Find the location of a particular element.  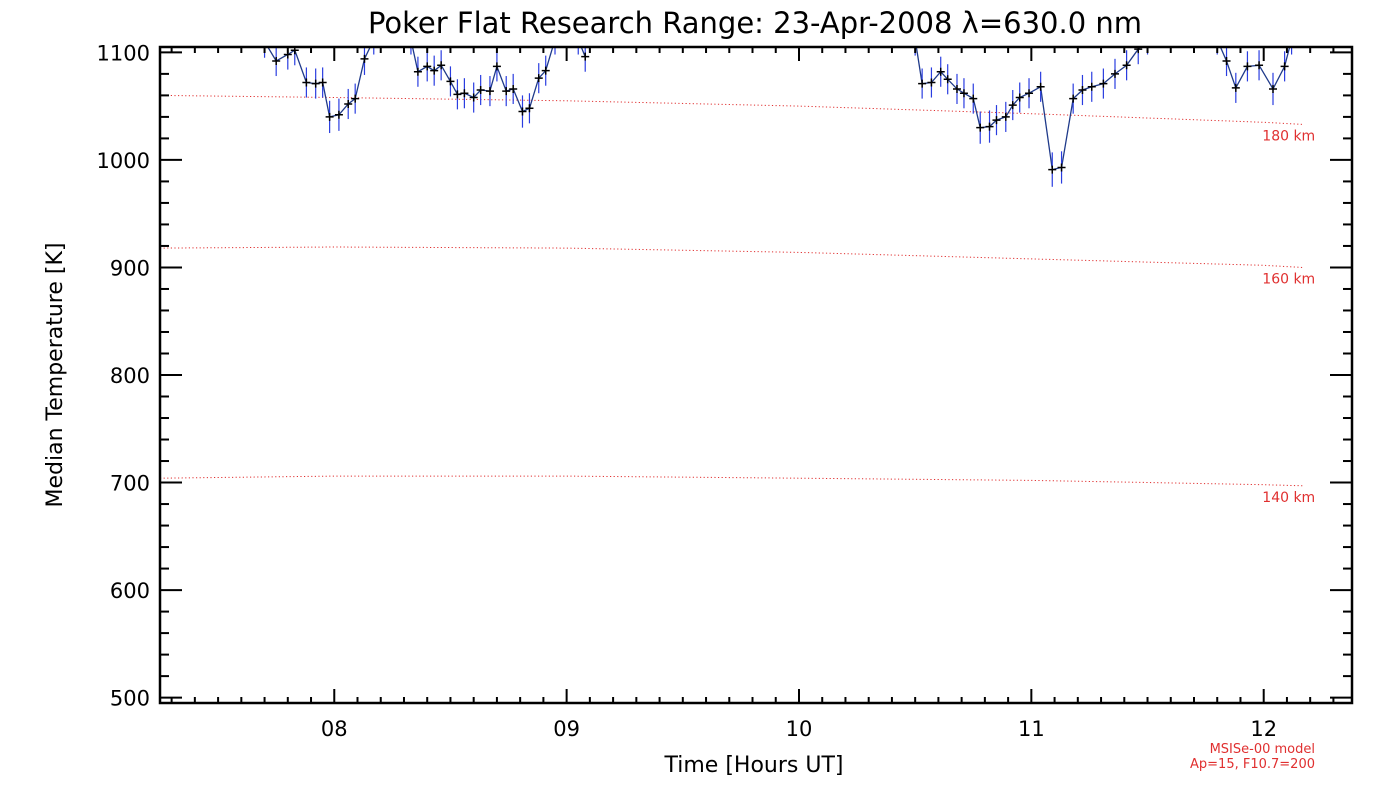

y-axis-label: Median Temperature [K] is located at coordinates (55, 375).